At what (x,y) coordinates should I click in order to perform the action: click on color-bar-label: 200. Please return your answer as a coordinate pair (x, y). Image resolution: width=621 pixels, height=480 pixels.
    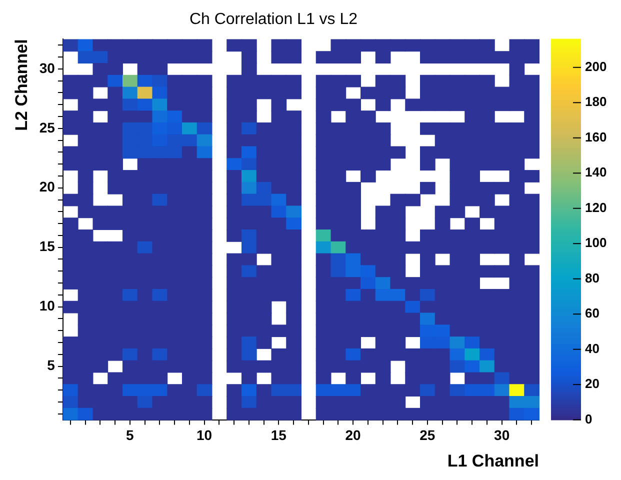
    Looking at the image, I should click on (596, 66).